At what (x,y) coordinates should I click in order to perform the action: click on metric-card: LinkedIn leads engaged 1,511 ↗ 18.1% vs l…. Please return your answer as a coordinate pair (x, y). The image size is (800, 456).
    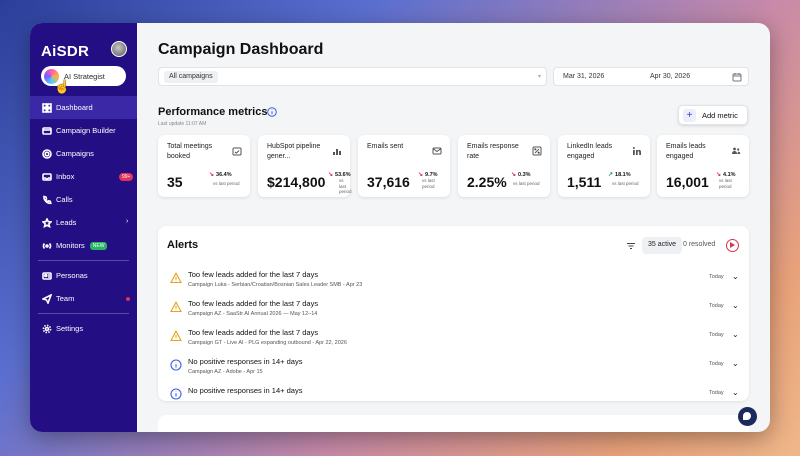
    Looking at the image, I should click on (604, 166).